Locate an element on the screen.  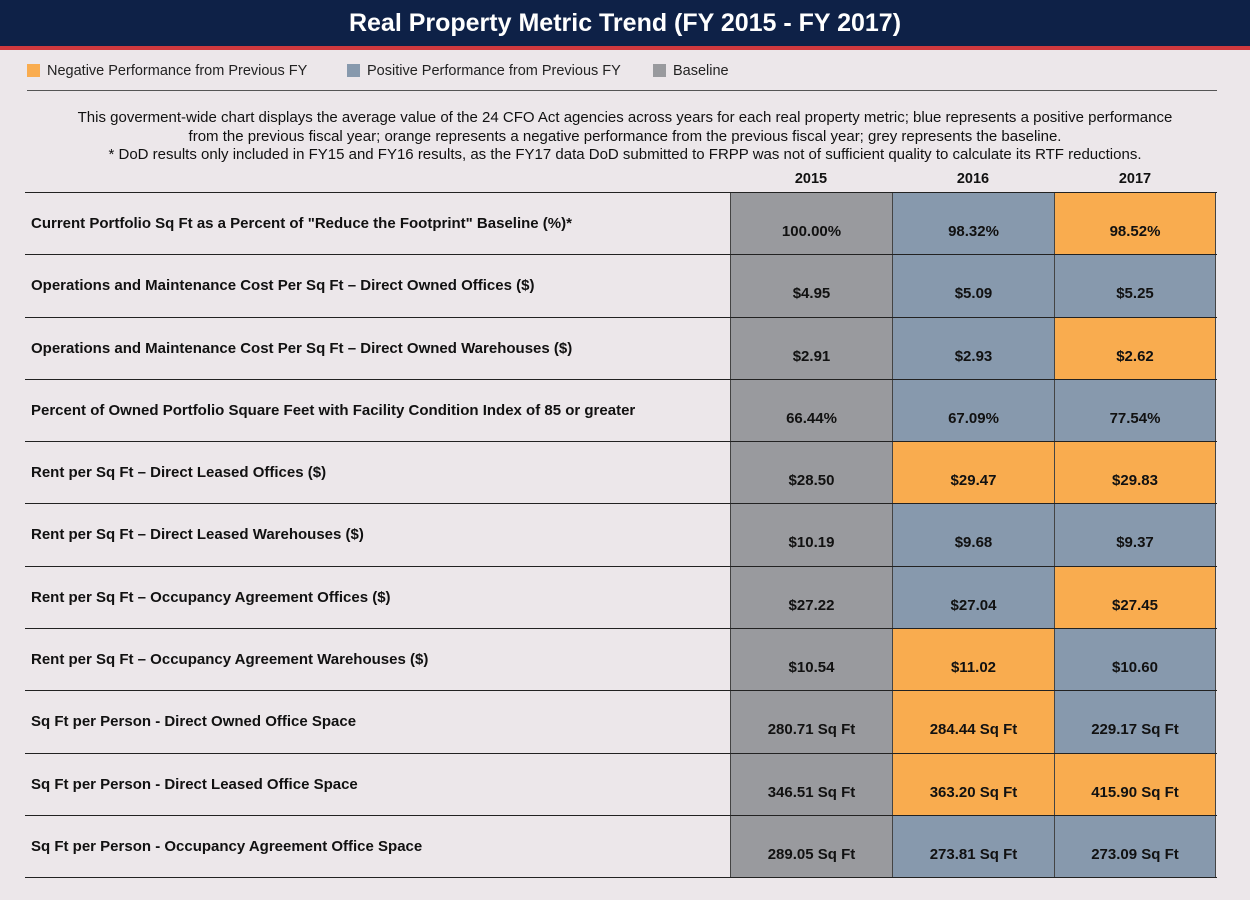
legend-swatch-negative is located at coordinates (33, 70).